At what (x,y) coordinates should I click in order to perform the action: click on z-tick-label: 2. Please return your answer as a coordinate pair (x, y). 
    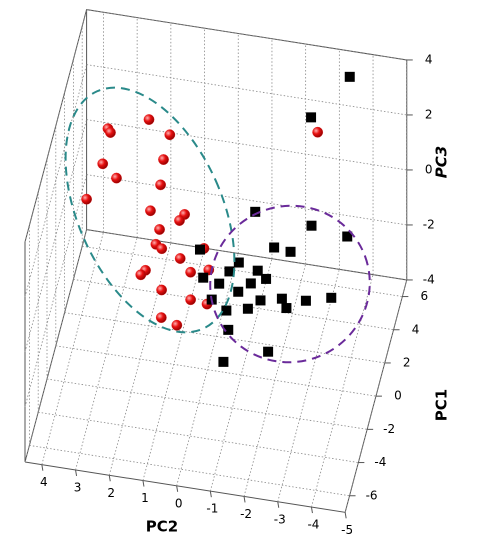
    Looking at the image, I should click on (429, 114).